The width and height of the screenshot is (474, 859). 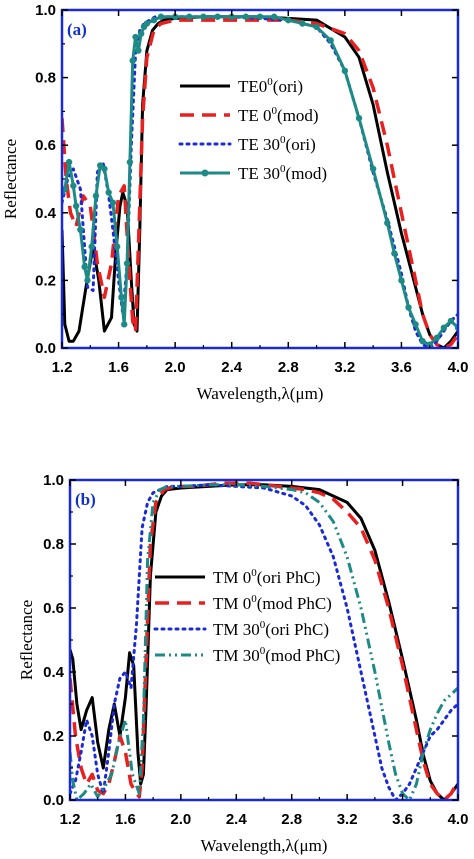 What do you see at coordinates (255, 115) in the screenshot?
I see `legend-label-main: TE 0` at bounding box center [255, 115].